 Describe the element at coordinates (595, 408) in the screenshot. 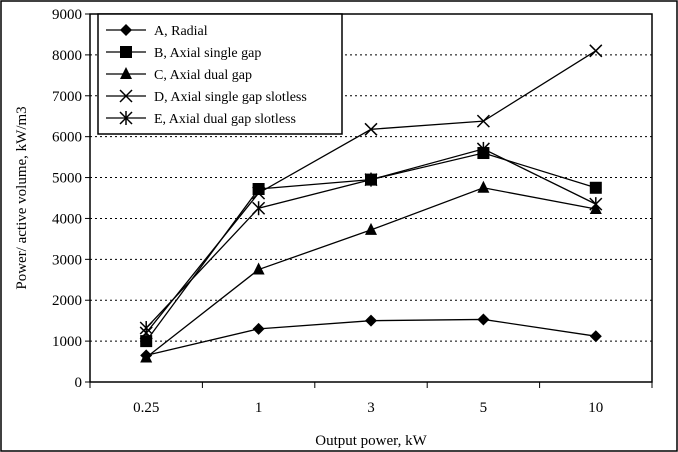

I see `x-tick-label: 10` at that location.